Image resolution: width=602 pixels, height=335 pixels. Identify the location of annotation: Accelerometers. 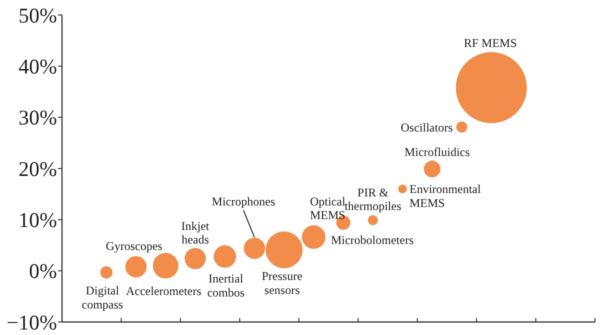
(164, 291).